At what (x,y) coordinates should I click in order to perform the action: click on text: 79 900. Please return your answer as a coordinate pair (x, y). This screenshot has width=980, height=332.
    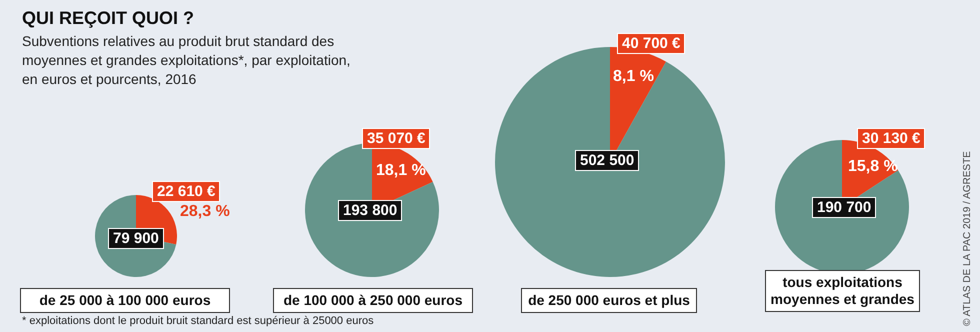
    Looking at the image, I should click on (136, 238).